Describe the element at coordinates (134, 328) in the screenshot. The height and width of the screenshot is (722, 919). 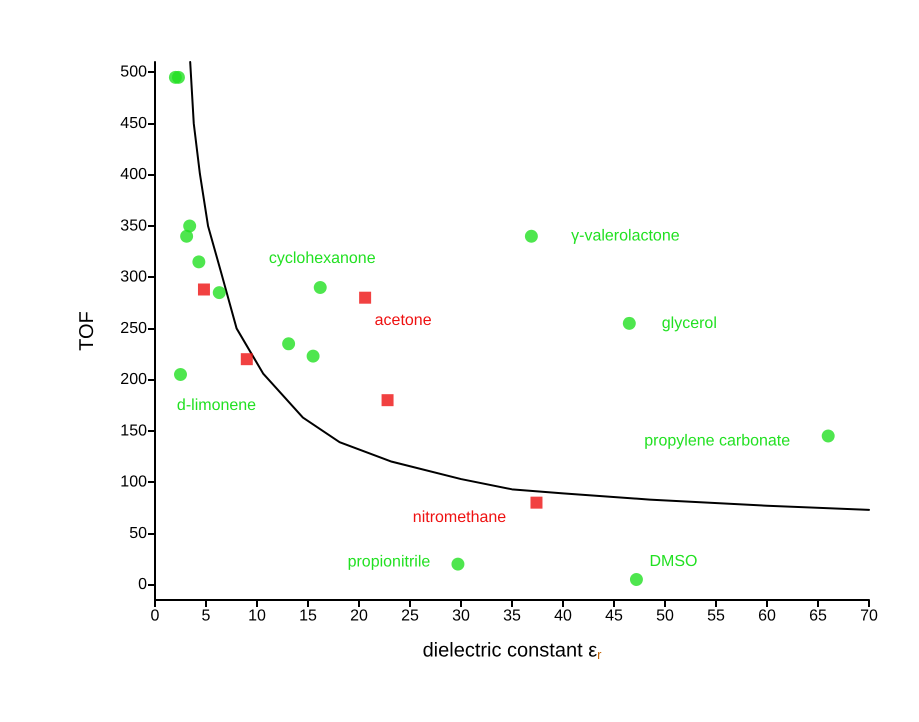
I see `y-tick-label: 250` at that location.